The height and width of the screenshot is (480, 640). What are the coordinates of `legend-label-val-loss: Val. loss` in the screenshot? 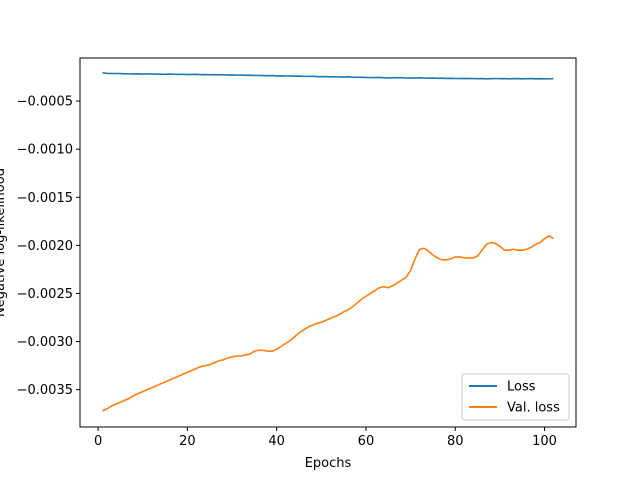 It's located at (533, 408).